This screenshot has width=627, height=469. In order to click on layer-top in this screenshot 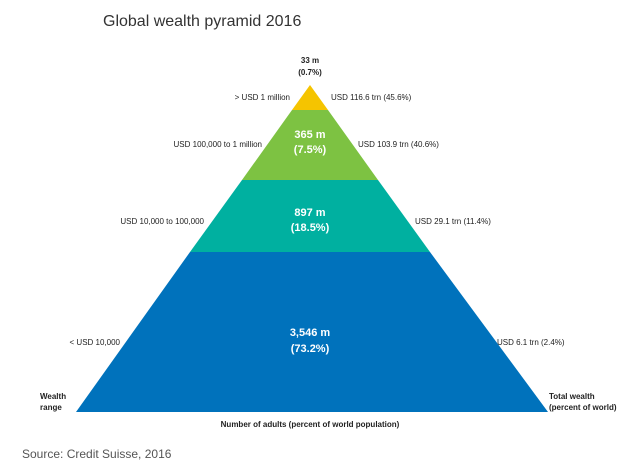, I will do `click(310, 97)`.